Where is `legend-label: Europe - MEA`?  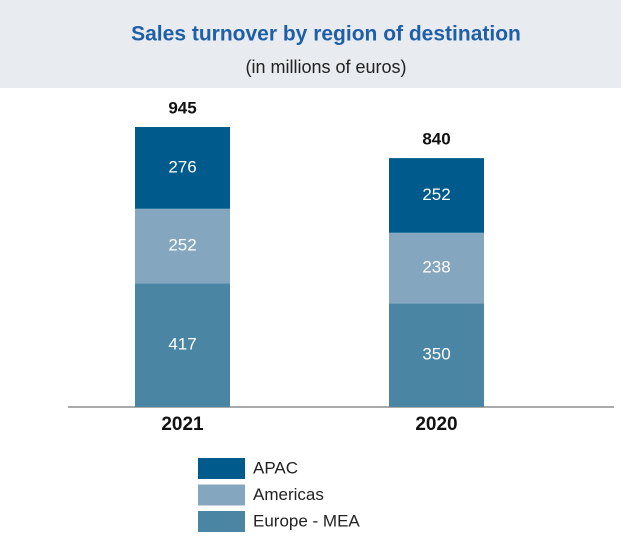
legend-label: Europe - MEA is located at coordinates (306, 520).